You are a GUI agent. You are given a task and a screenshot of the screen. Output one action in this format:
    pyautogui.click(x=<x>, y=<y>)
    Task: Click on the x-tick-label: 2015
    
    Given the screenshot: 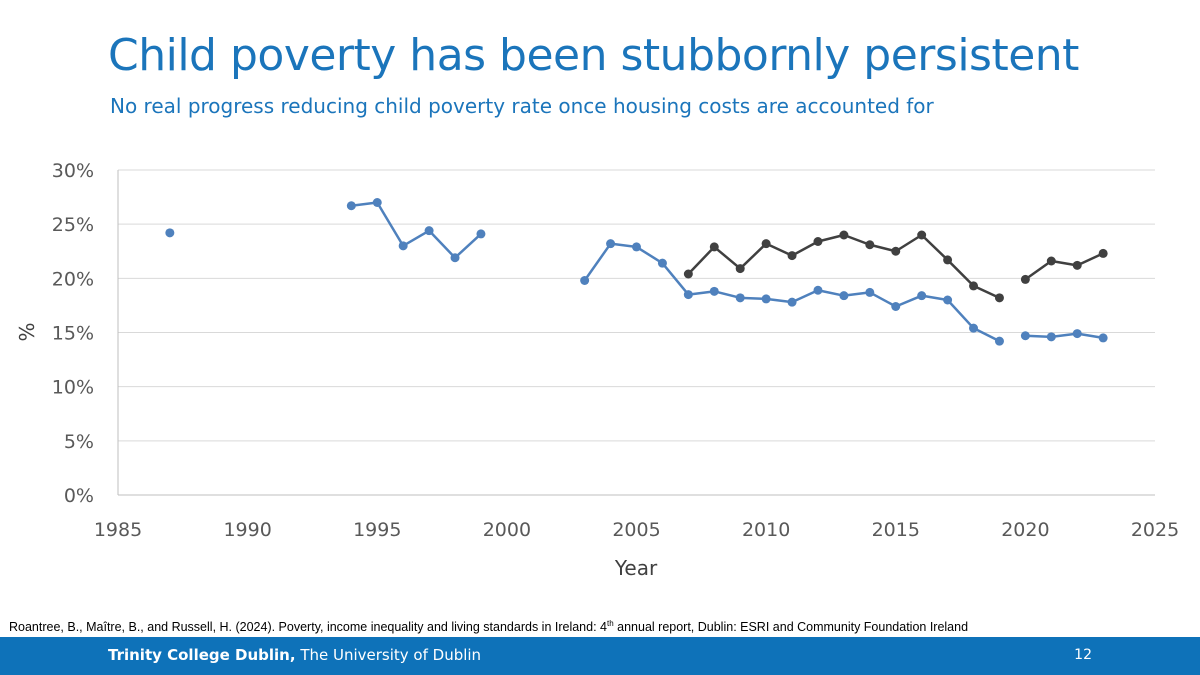 What is the action you would take?
    pyautogui.click(x=896, y=530)
    